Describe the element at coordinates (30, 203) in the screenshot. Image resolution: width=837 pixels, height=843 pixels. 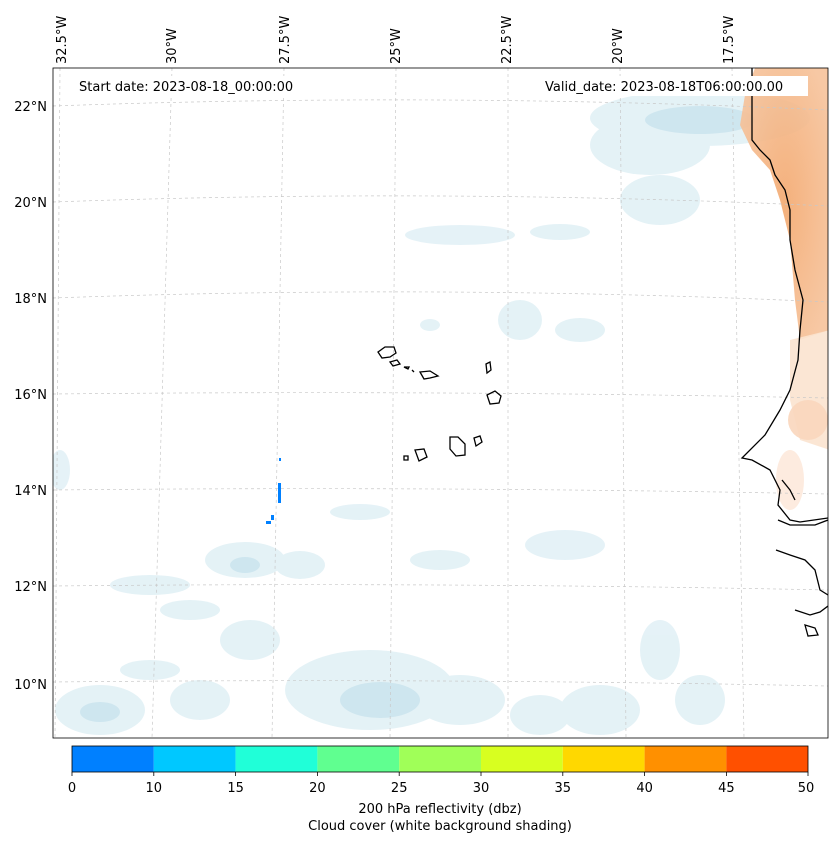
I see `lat-label: 20°N` at that location.